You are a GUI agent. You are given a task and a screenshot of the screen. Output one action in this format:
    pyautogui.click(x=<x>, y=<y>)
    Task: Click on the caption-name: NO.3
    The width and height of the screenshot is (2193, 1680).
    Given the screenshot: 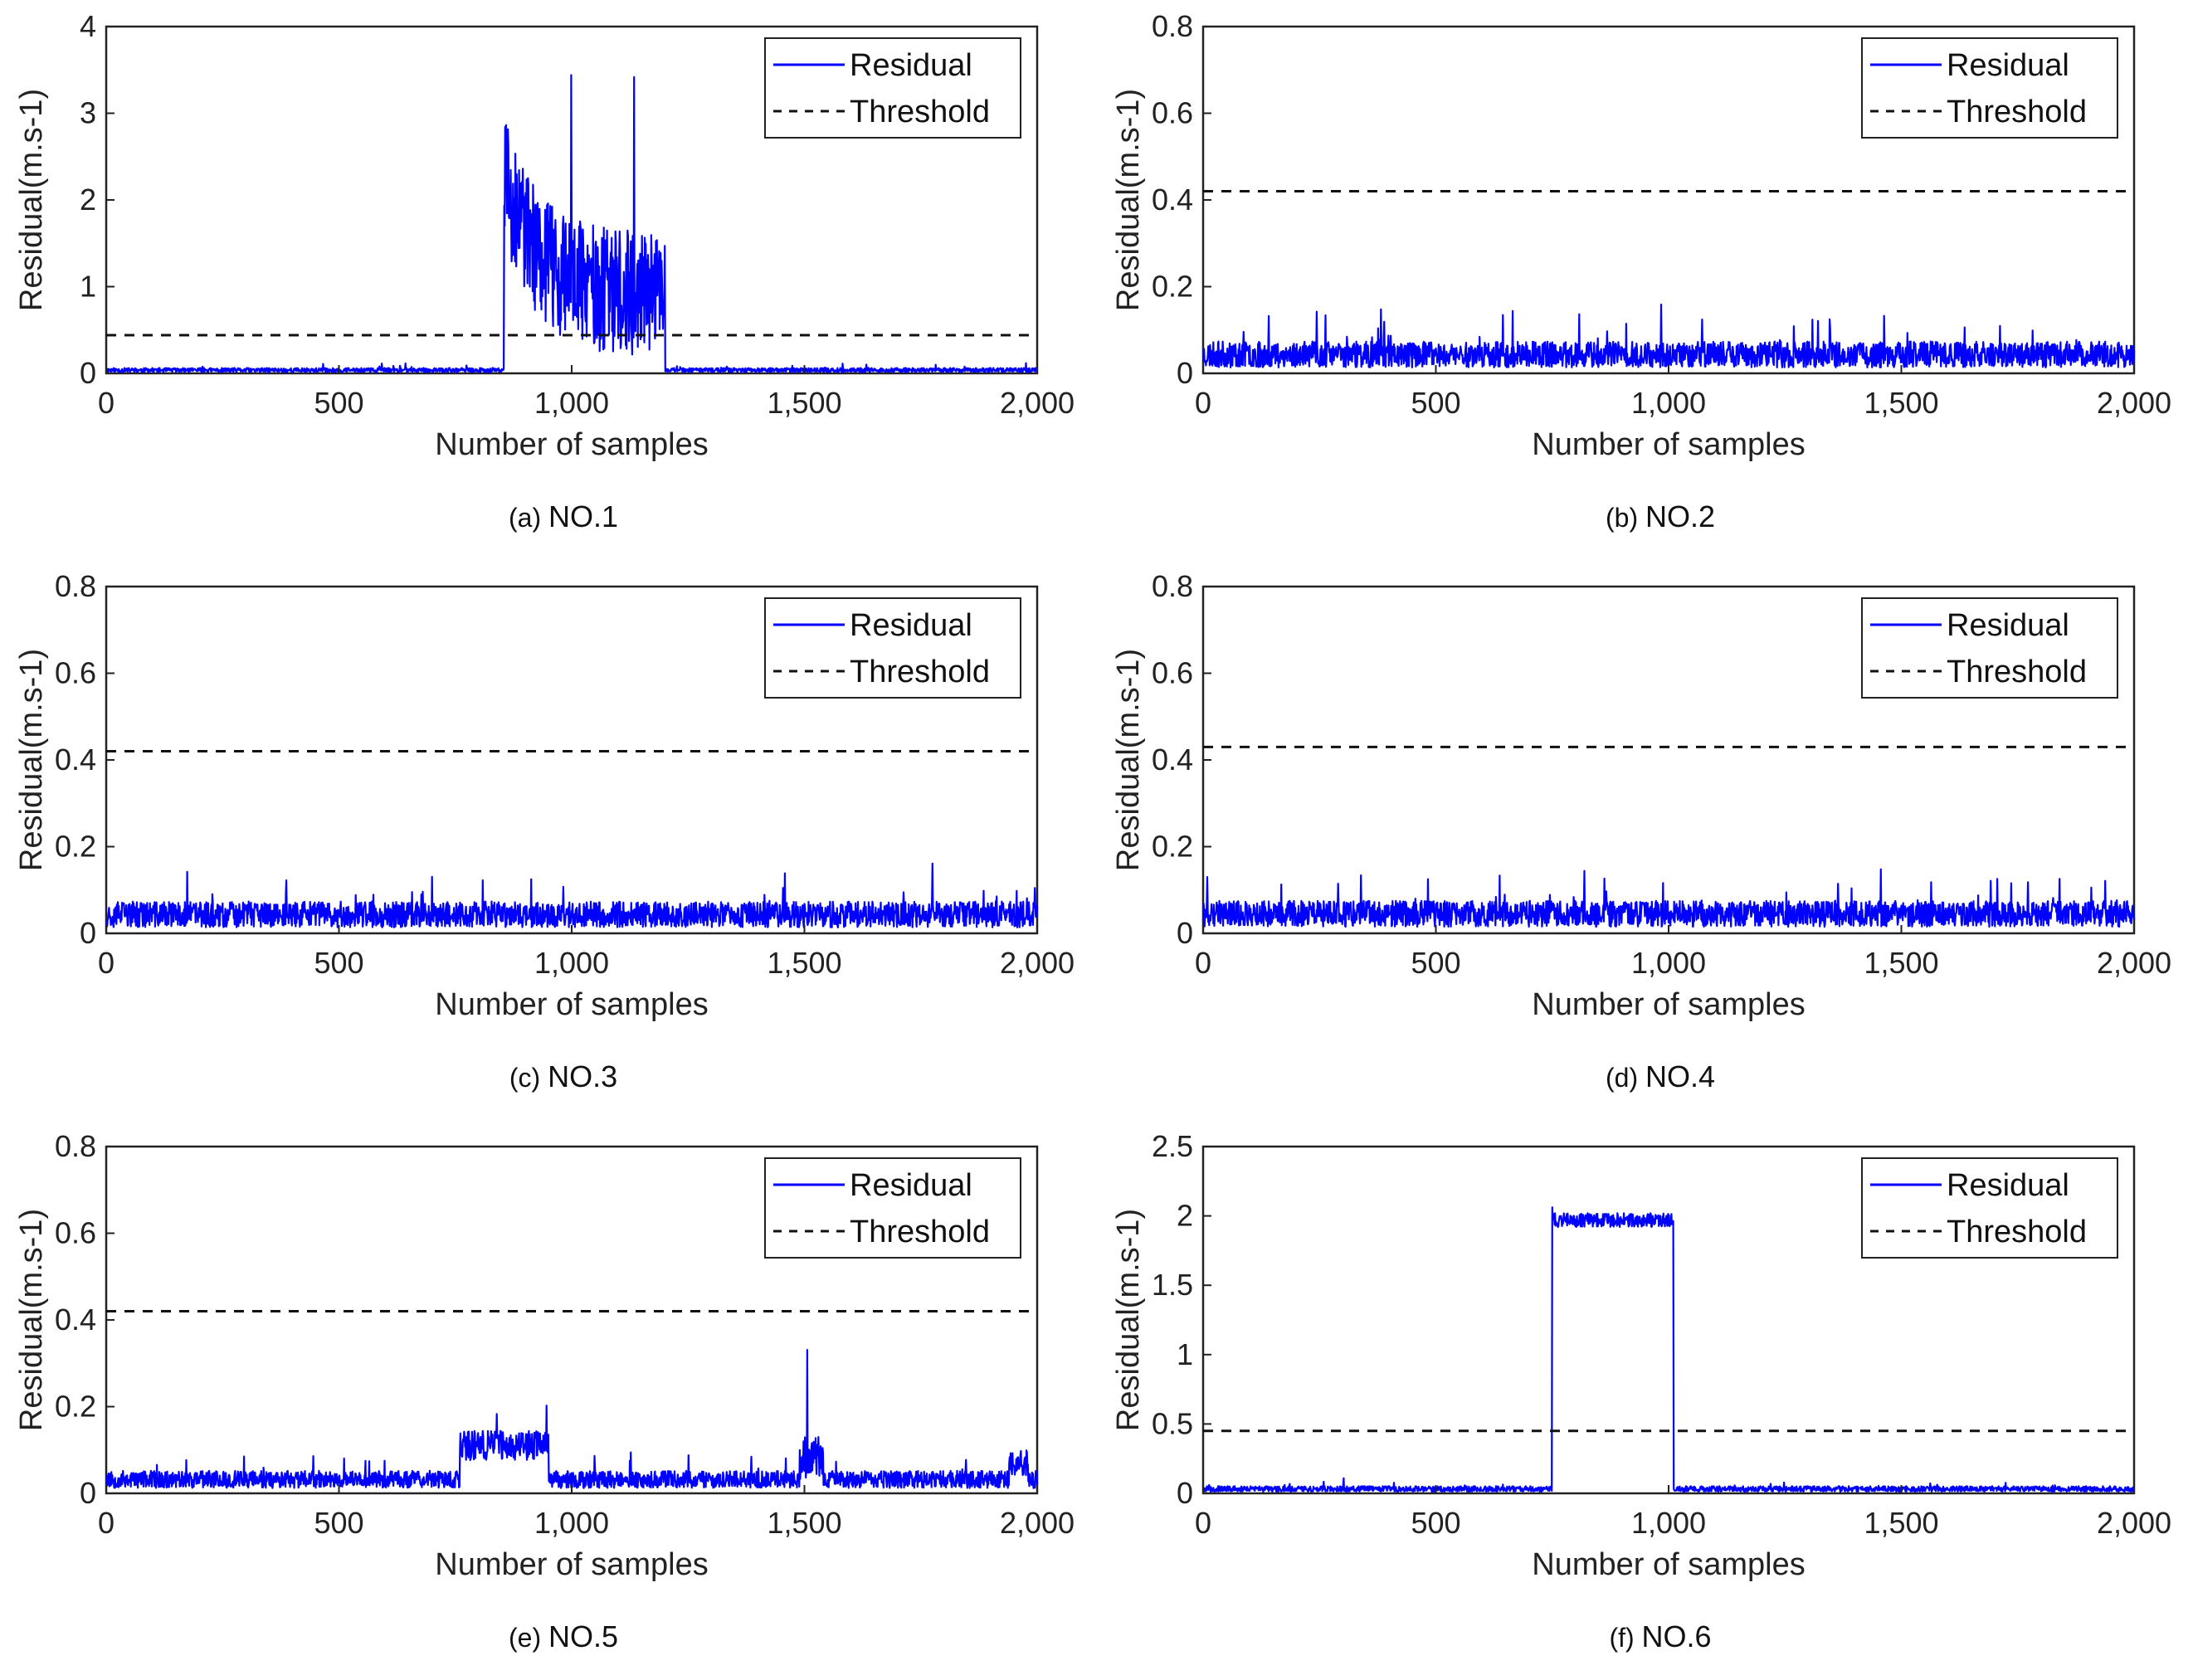 What is the action you would take?
    pyautogui.click(x=582, y=1076)
    